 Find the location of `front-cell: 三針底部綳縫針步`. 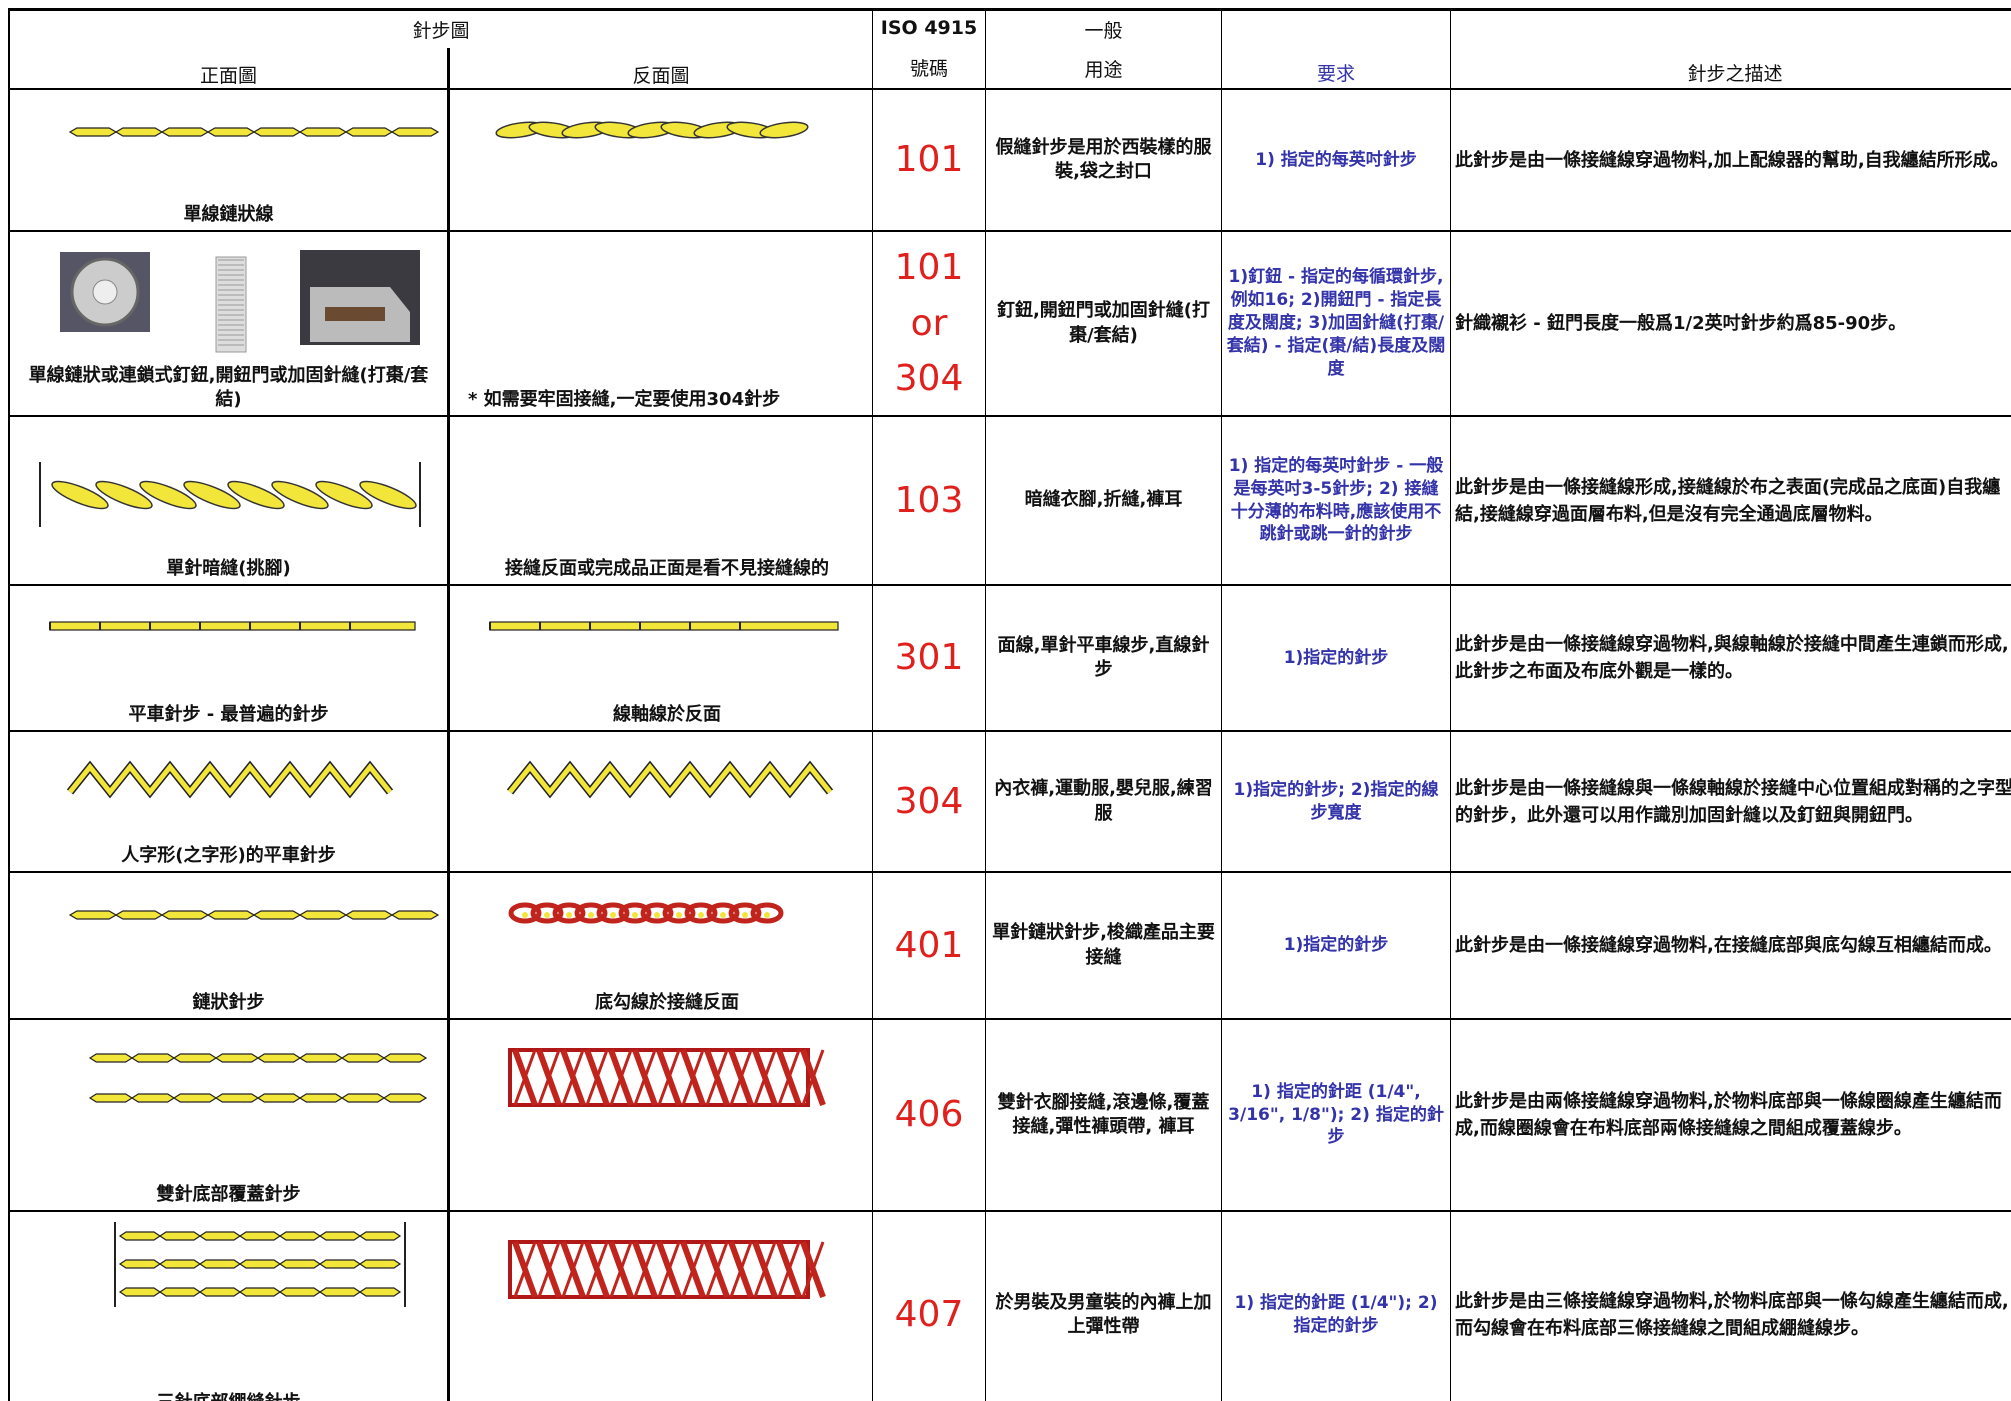

front-cell: 三針底部綳縫針步 is located at coordinates (230, 1306).